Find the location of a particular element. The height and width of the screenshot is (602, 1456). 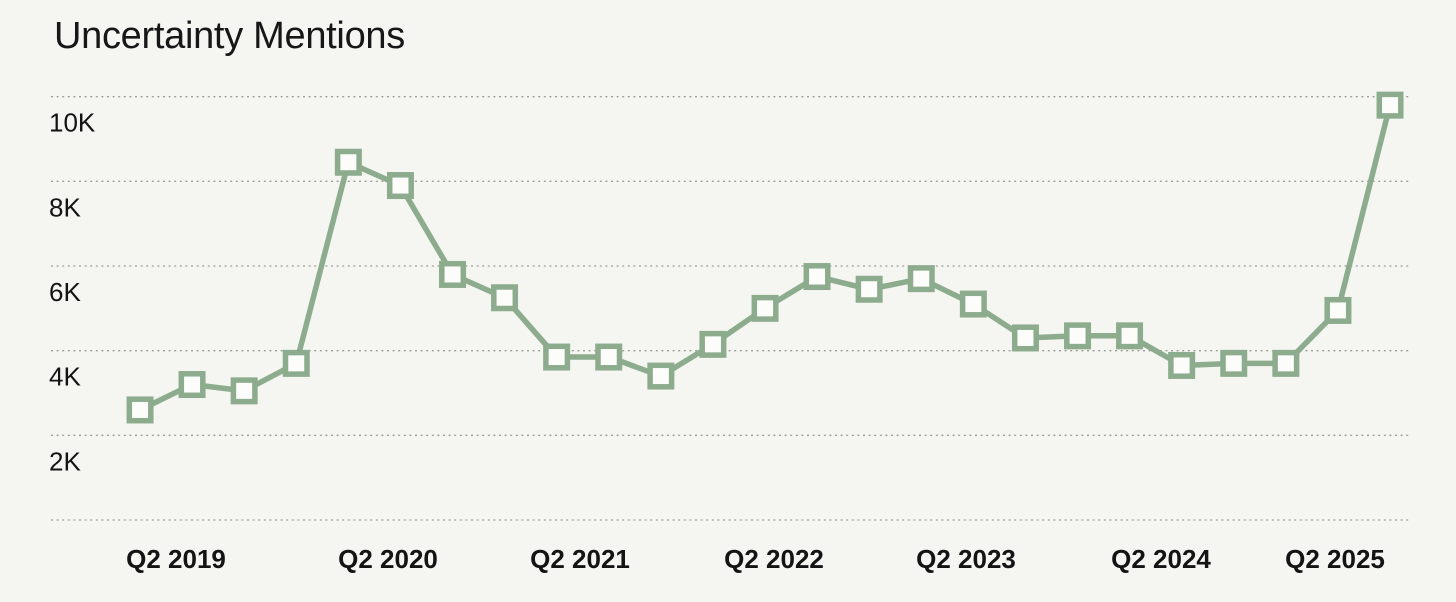

x-axis-tick-label: Q2 2019 is located at coordinates (176, 559).